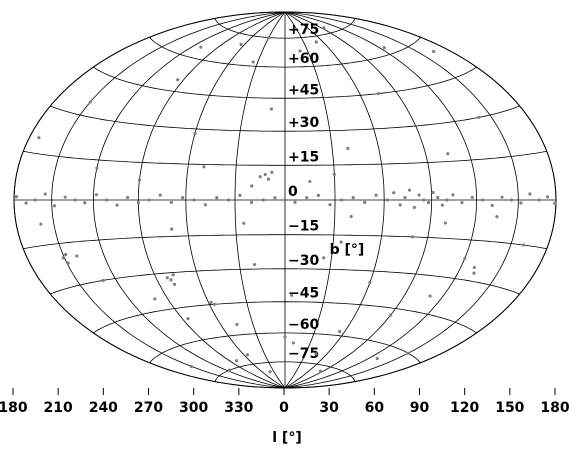  Describe the element at coordinates (347, 250) in the screenshot. I see `y-axis-label: b [°]` at that location.